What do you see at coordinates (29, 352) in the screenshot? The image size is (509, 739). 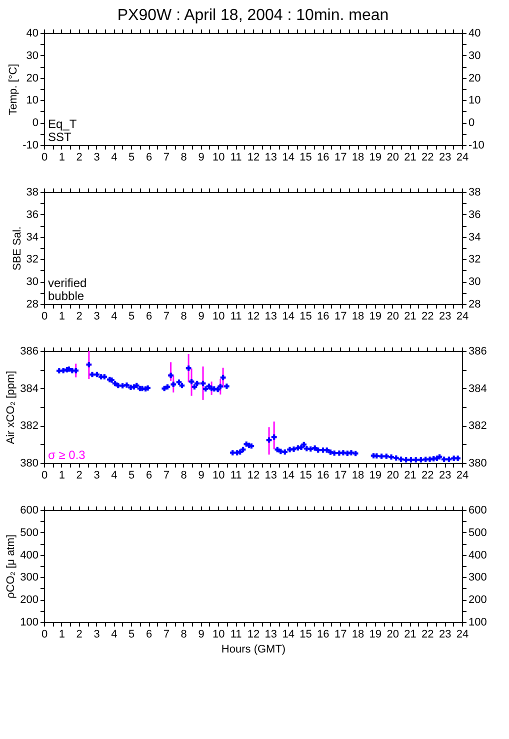 I see `y-tick-label: 386` at bounding box center [29, 352].